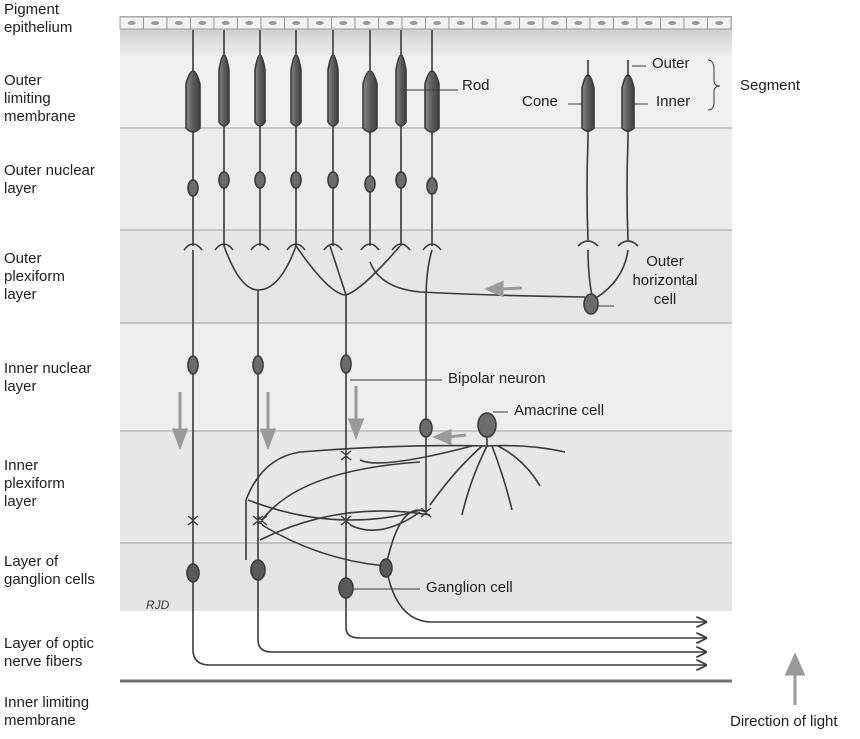 Image resolution: width=860 pixels, height=739 pixels. What do you see at coordinates (34, 276) in the screenshot?
I see `layer-label-outer-plexiform-layer: Outer plexiform layer` at bounding box center [34, 276].